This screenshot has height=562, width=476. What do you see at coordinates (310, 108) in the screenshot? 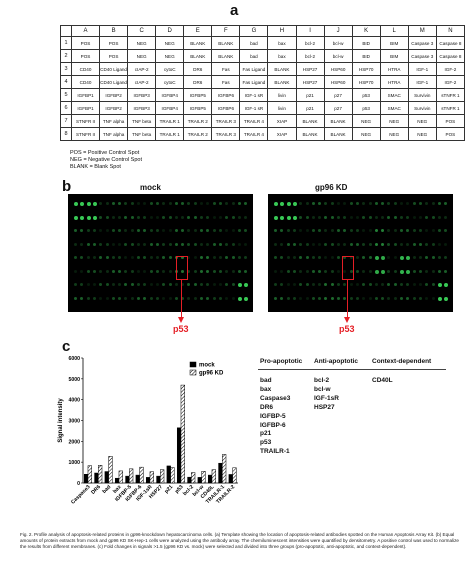
I see `antibody-cell: p21` at bounding box center [310, 108].